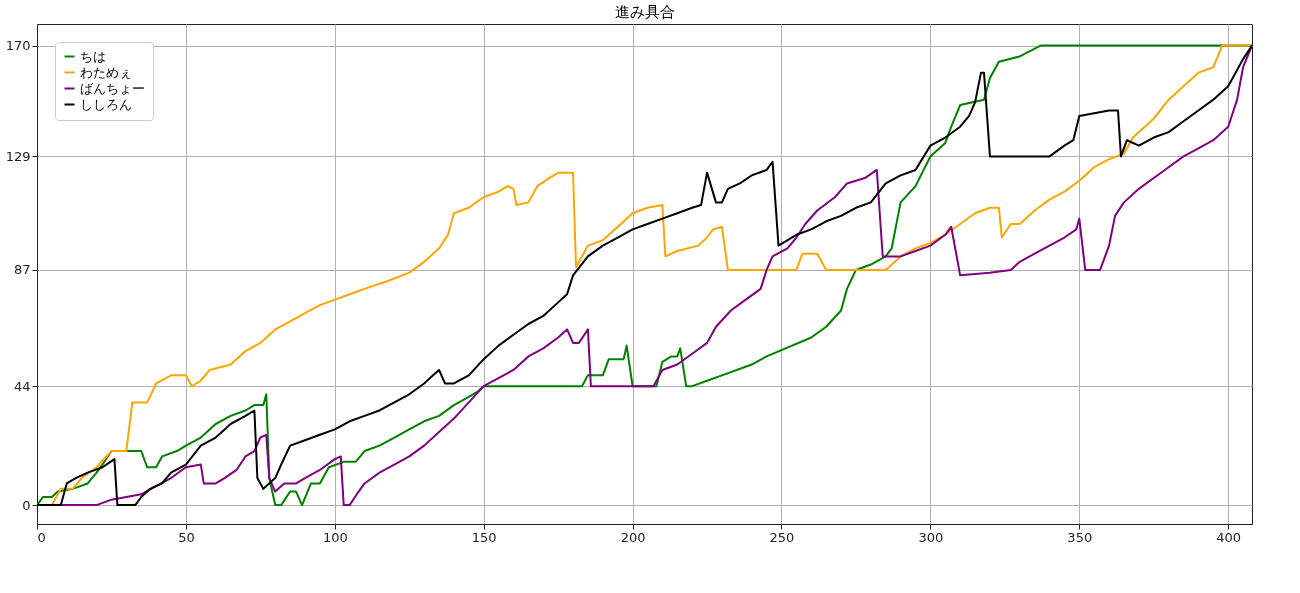 The height and width of the screenshot is (593, 1300). Describe the element at coordinates (644, 12) in the screenshot. I see `chart-title: 進み具合` at that location.